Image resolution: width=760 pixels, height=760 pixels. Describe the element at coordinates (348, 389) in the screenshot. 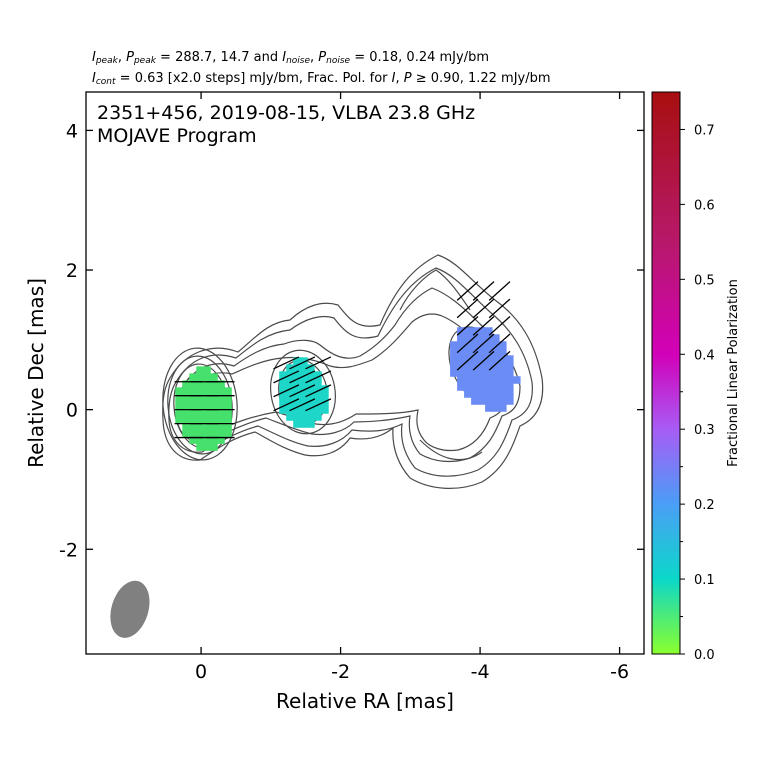

I see `polarization-patches` at that location.